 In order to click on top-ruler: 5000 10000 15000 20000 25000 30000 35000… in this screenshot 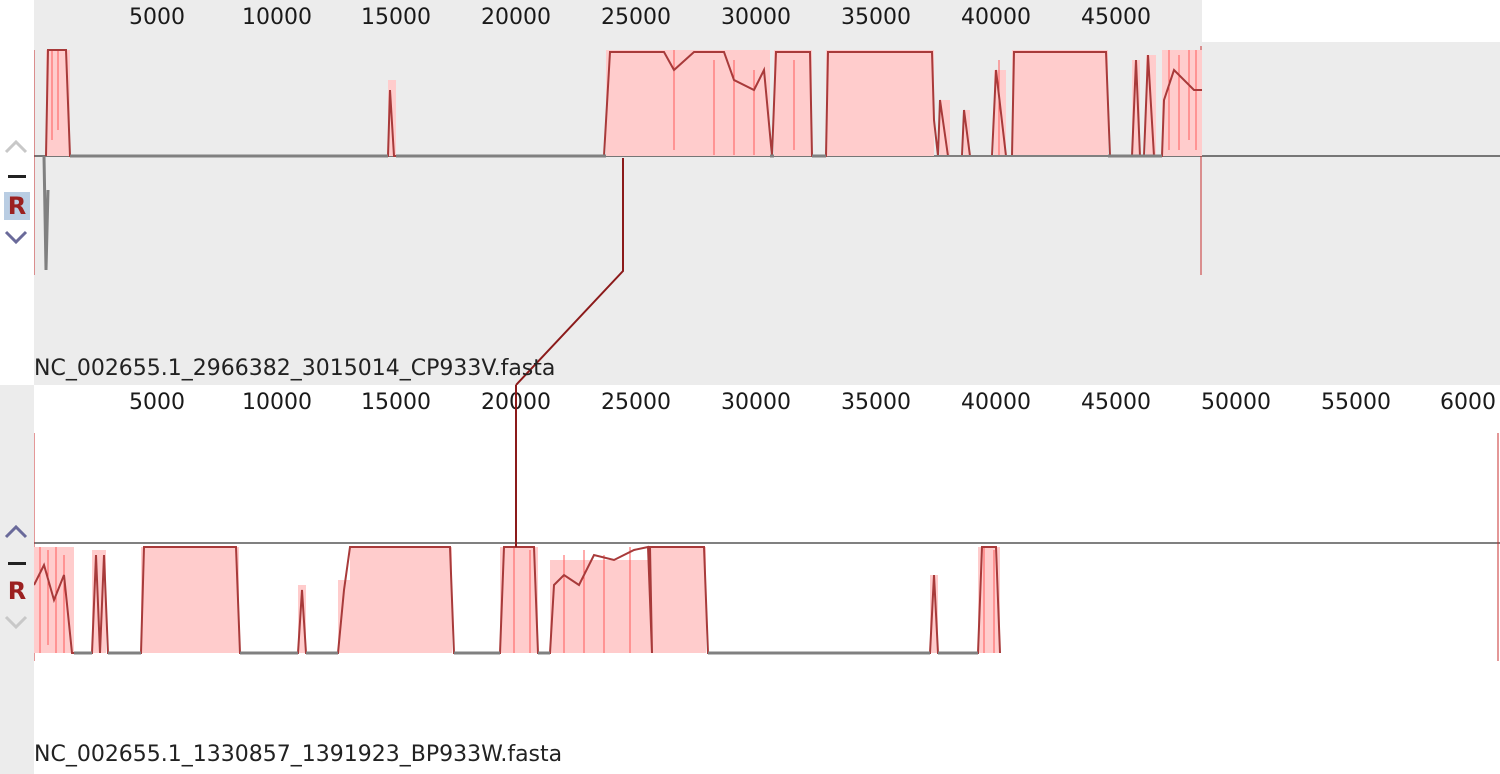, I will do `click(767, 18)`.